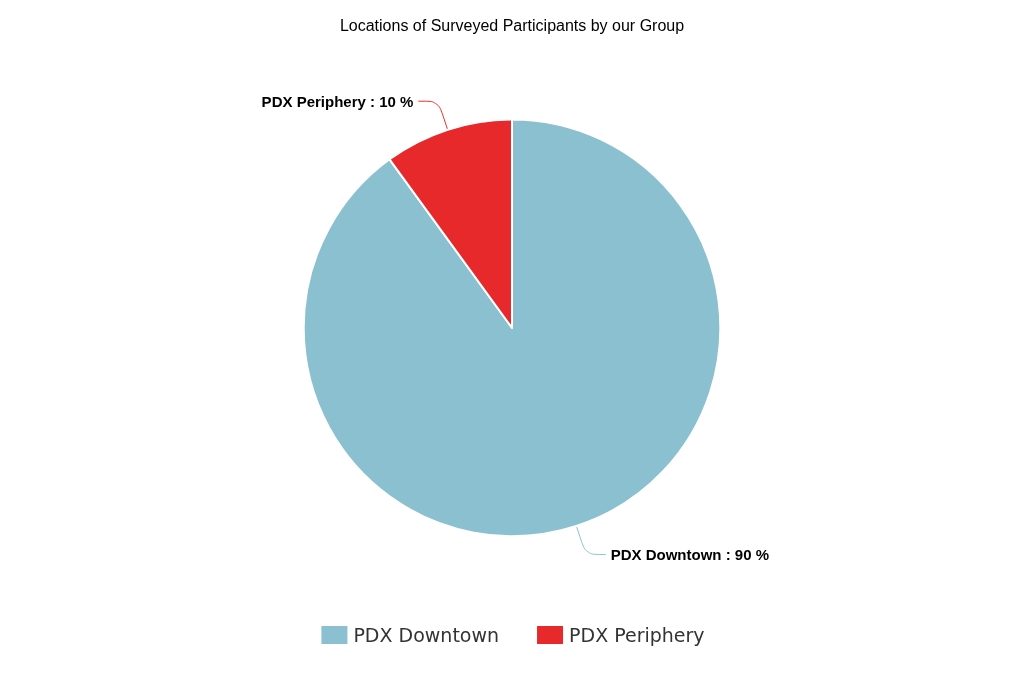  I want to click on legend-label: PDX Downtown, so click(426, 635).